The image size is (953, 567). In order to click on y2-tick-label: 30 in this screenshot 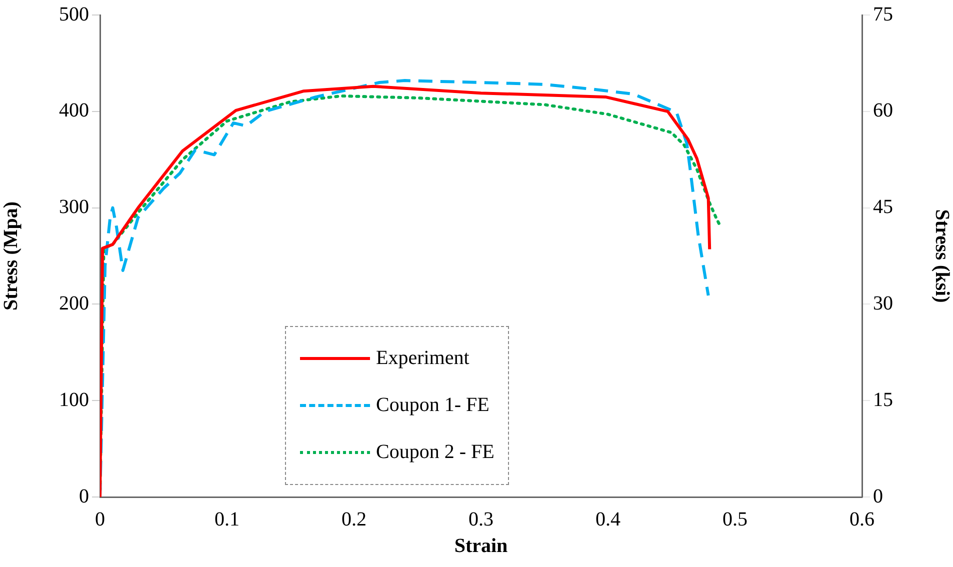, I will do `click(883, 303)`.